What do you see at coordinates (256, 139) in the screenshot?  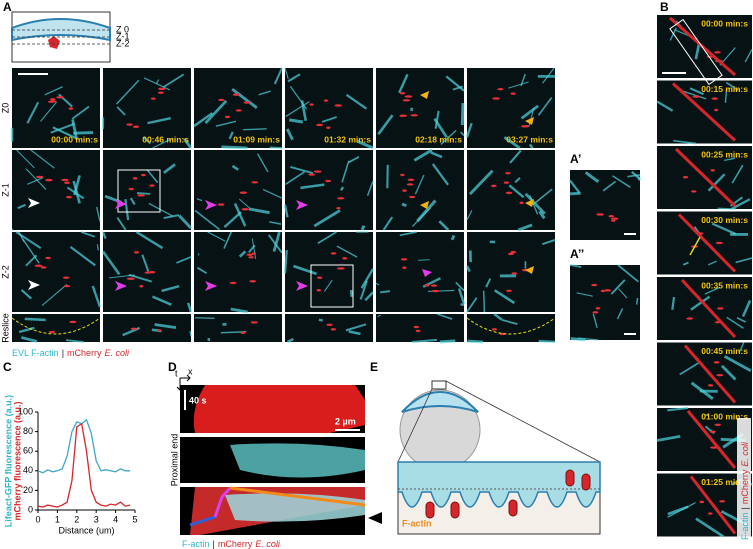 I see `timestamp: 01:09 min:s` at bounding box center [256, 139].